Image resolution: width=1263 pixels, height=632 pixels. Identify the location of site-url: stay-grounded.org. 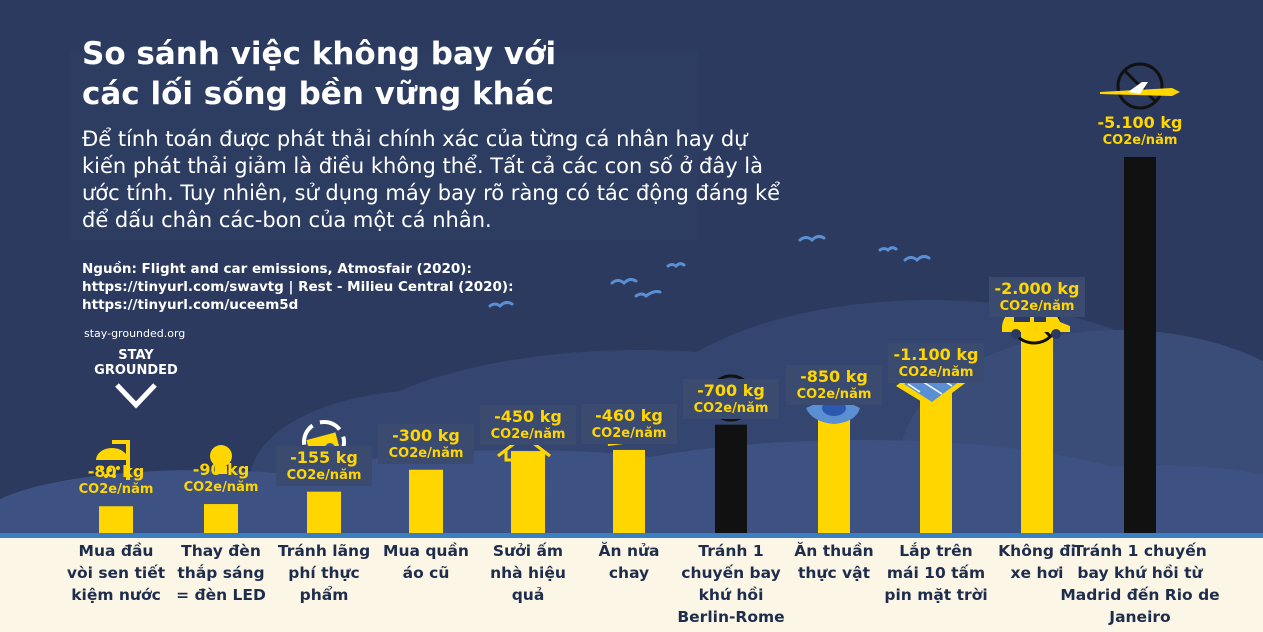
(135, 333).